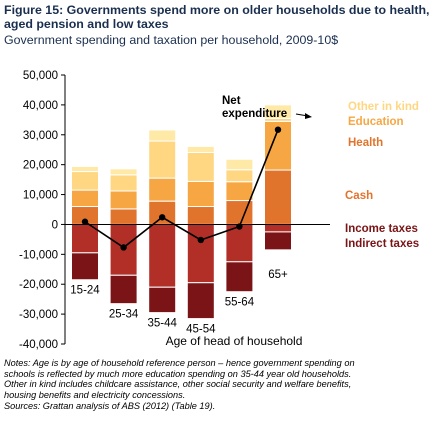  What do you see at coordinates (254, 114) in the screenshot?
I see `net-expenditure-label: expenditure` at bounding box center [254, 114].